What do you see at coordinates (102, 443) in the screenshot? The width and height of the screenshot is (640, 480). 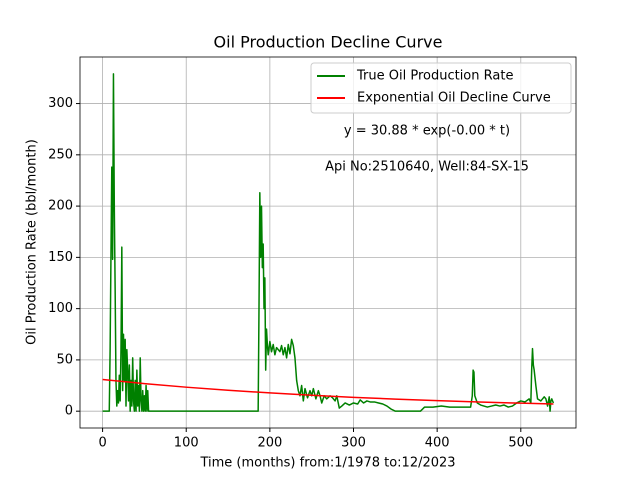 I see `x-tick-label: 0` at bounding box center [102, 443].